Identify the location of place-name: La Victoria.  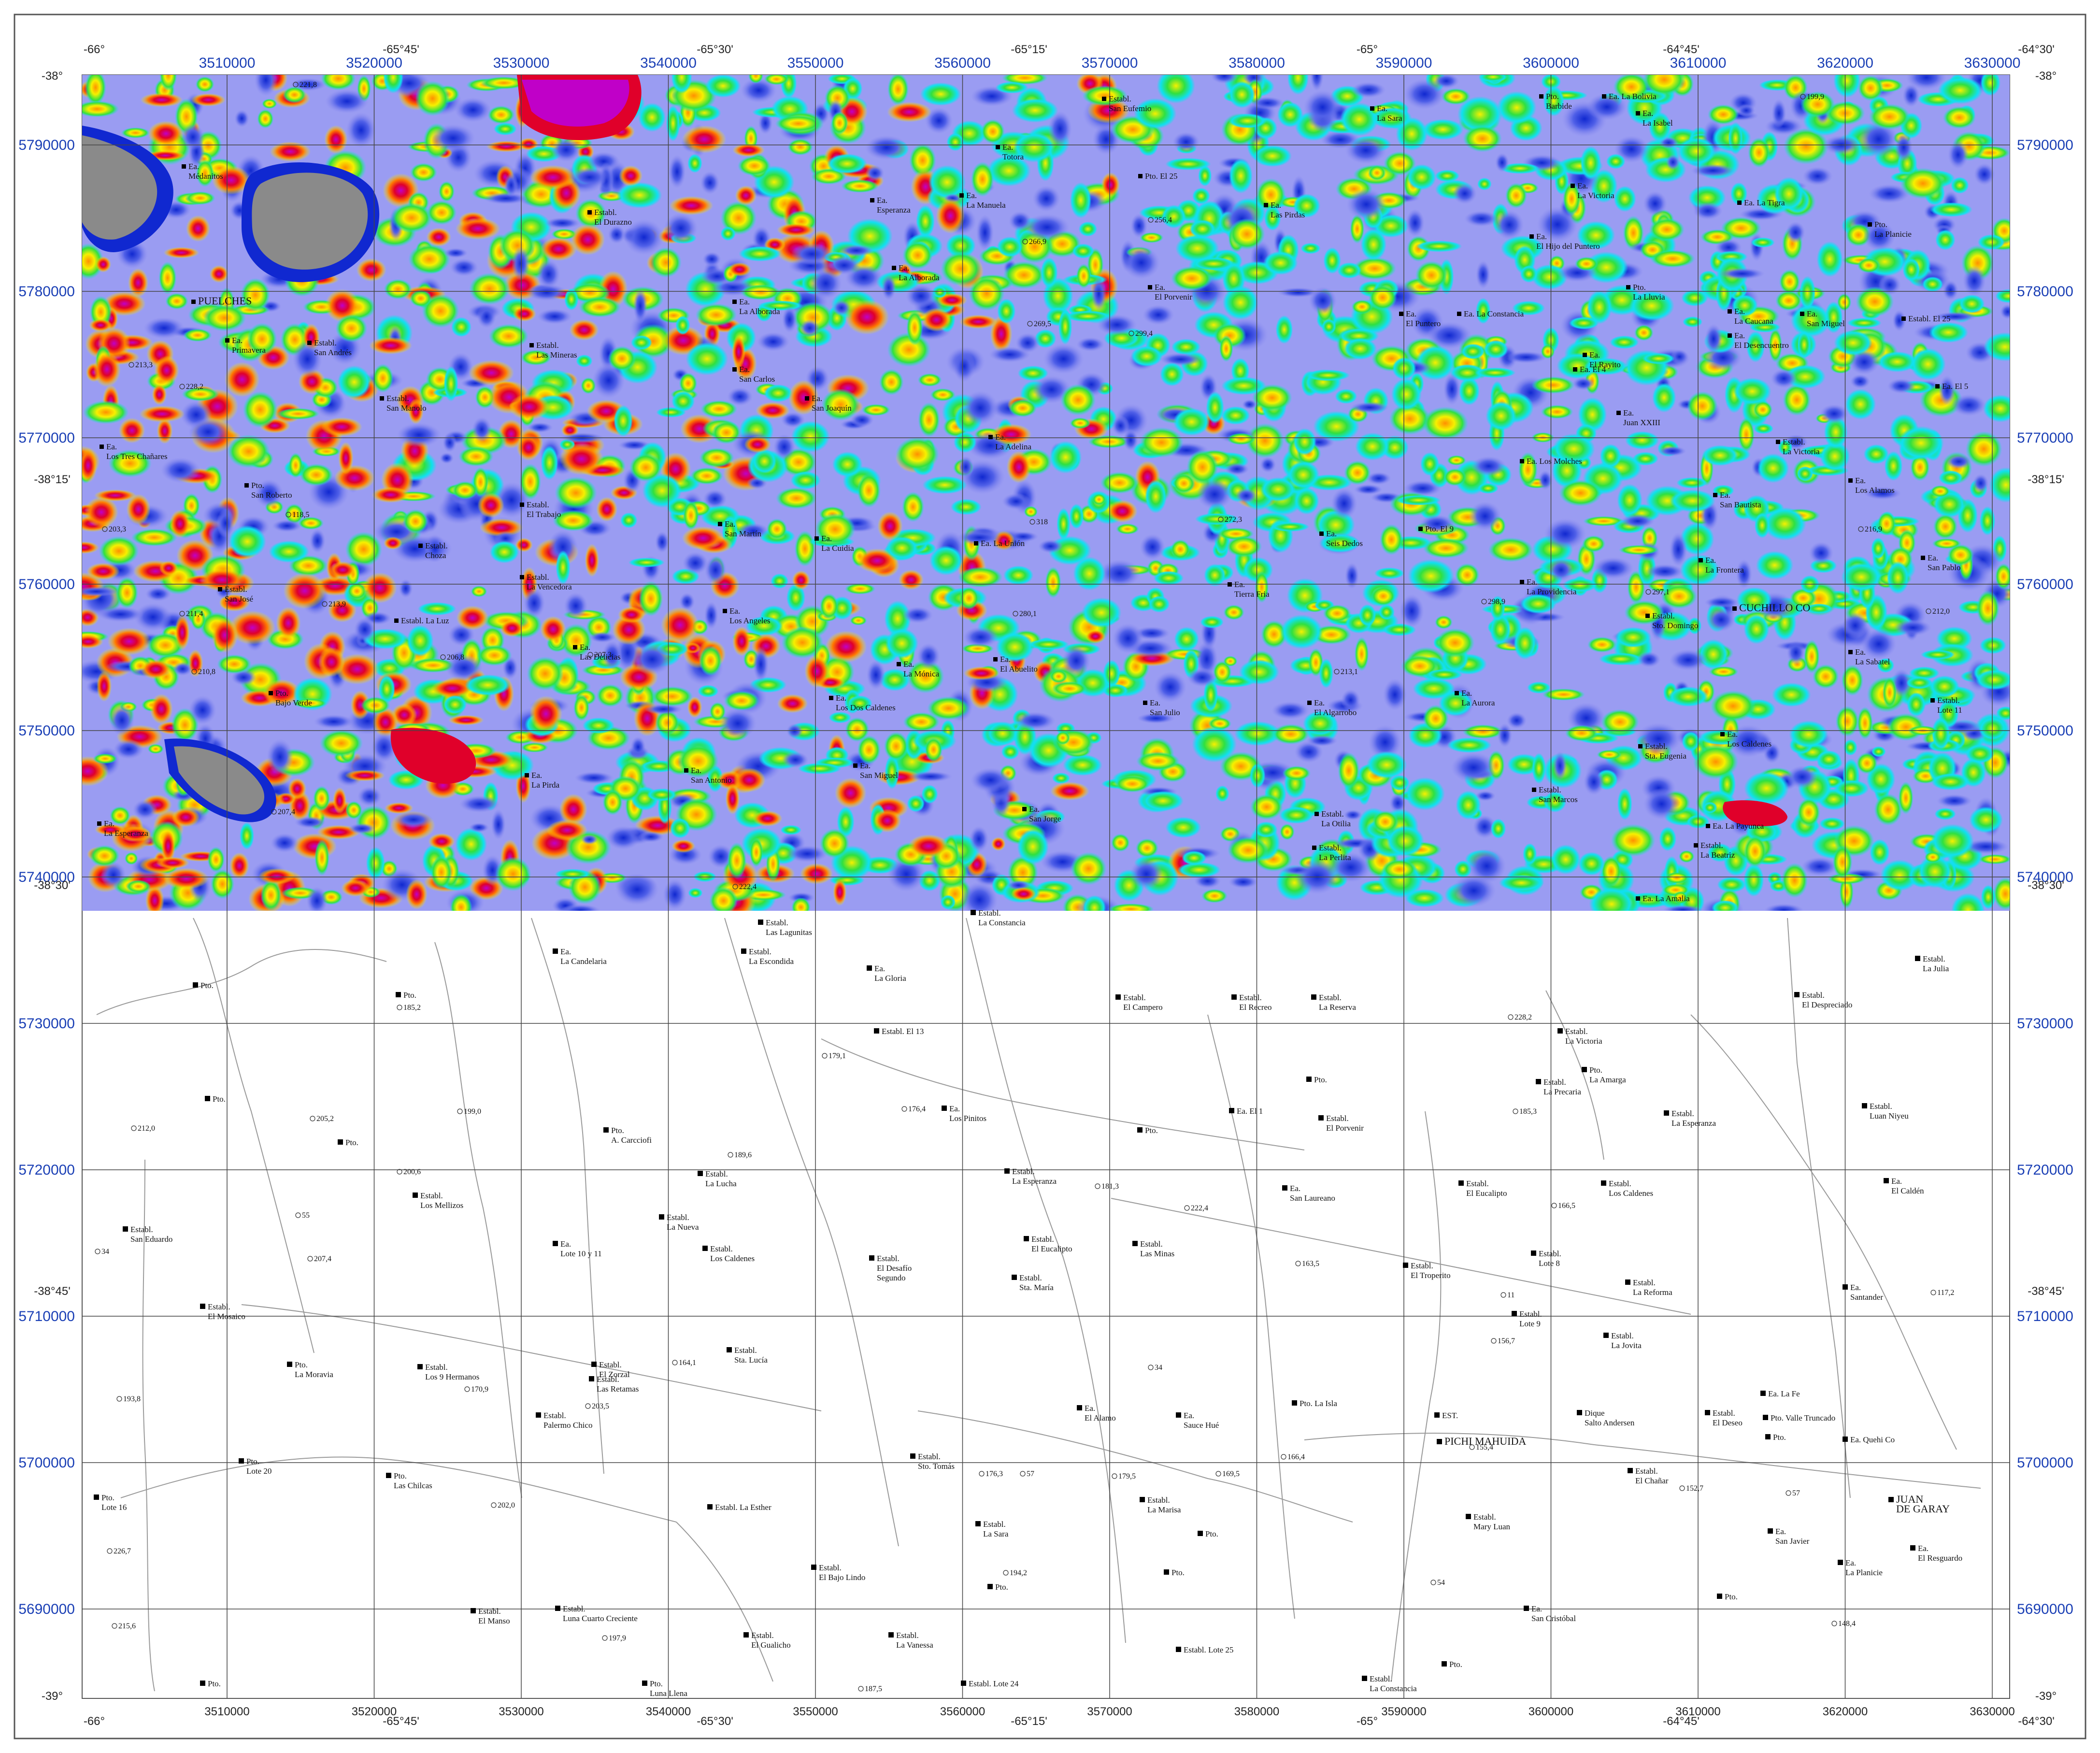
(1595, 195).